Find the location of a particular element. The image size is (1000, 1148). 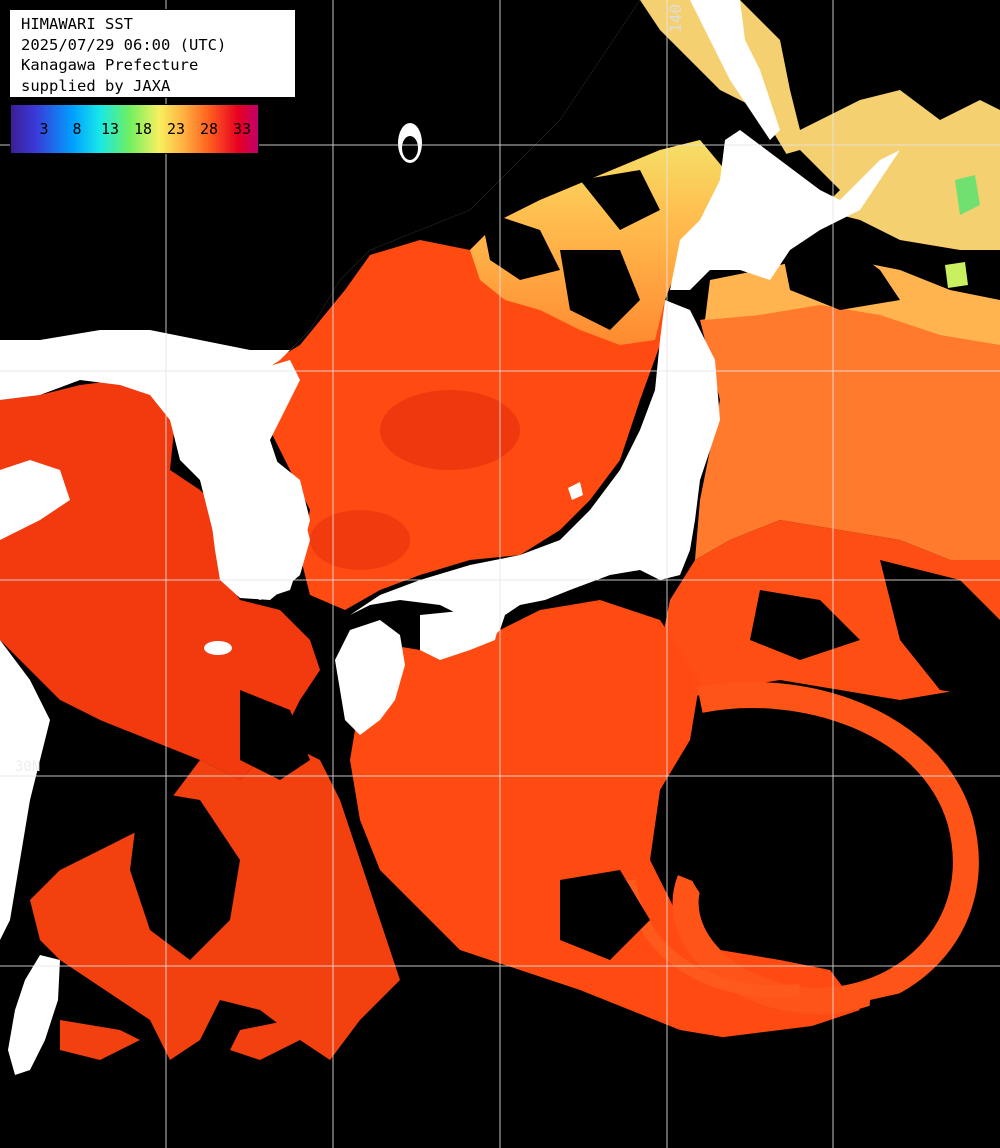

honshu is located at coordinates (535, 470).